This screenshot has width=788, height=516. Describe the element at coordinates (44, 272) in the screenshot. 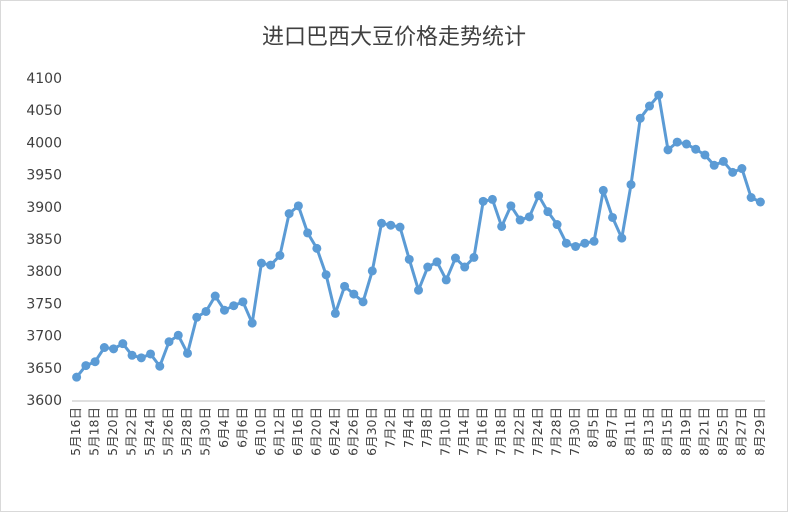

I see `y-tick-label: 3800` at that location.